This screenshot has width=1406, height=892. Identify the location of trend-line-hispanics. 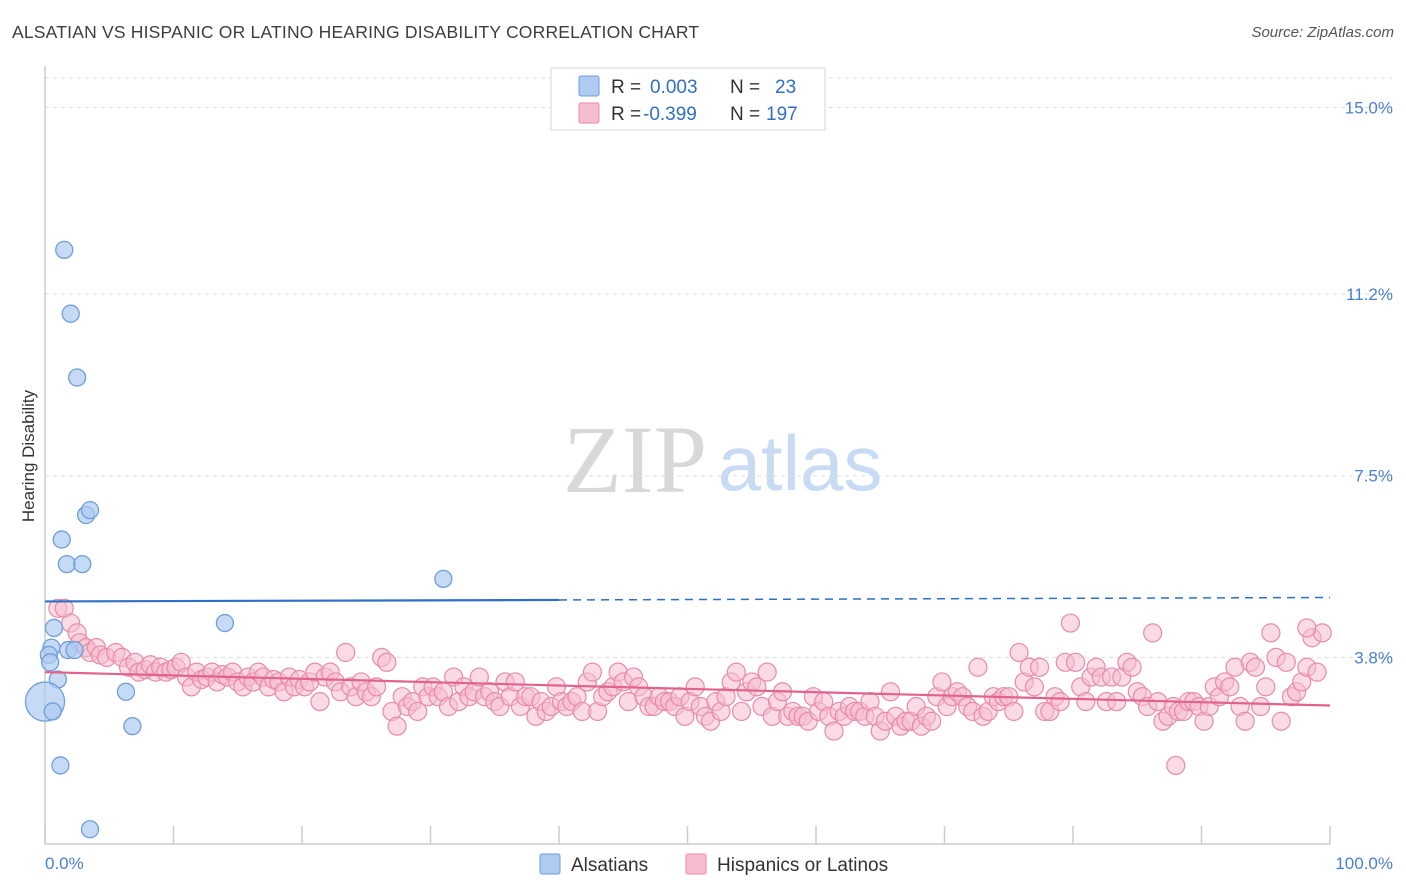
(687, 689).